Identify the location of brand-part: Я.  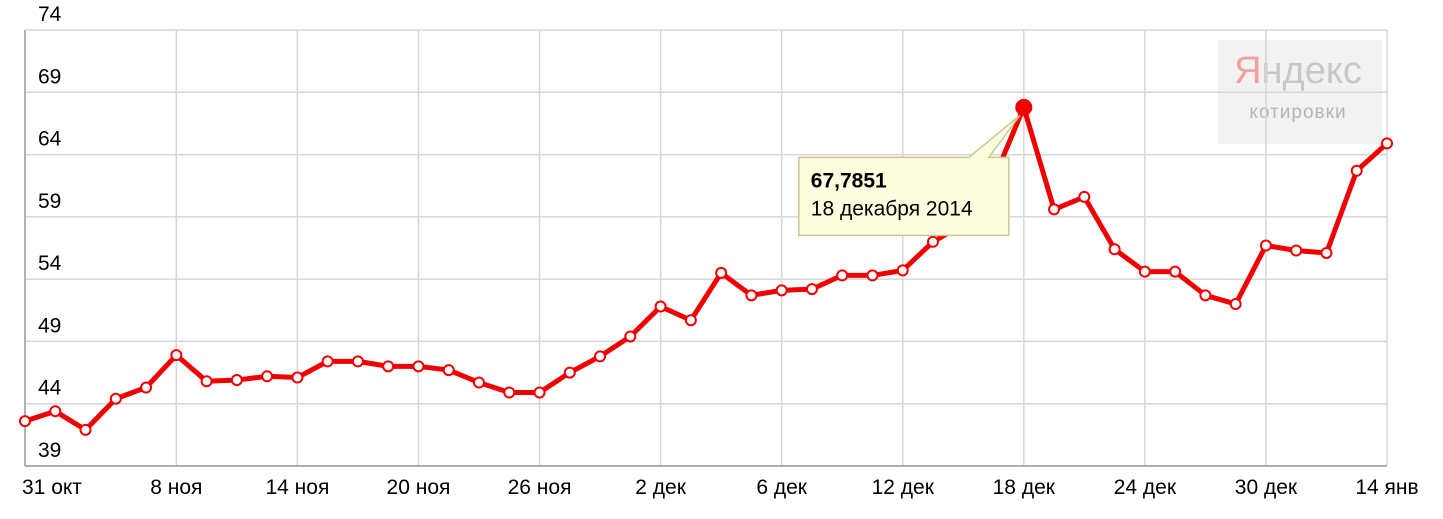
(1247, 71).